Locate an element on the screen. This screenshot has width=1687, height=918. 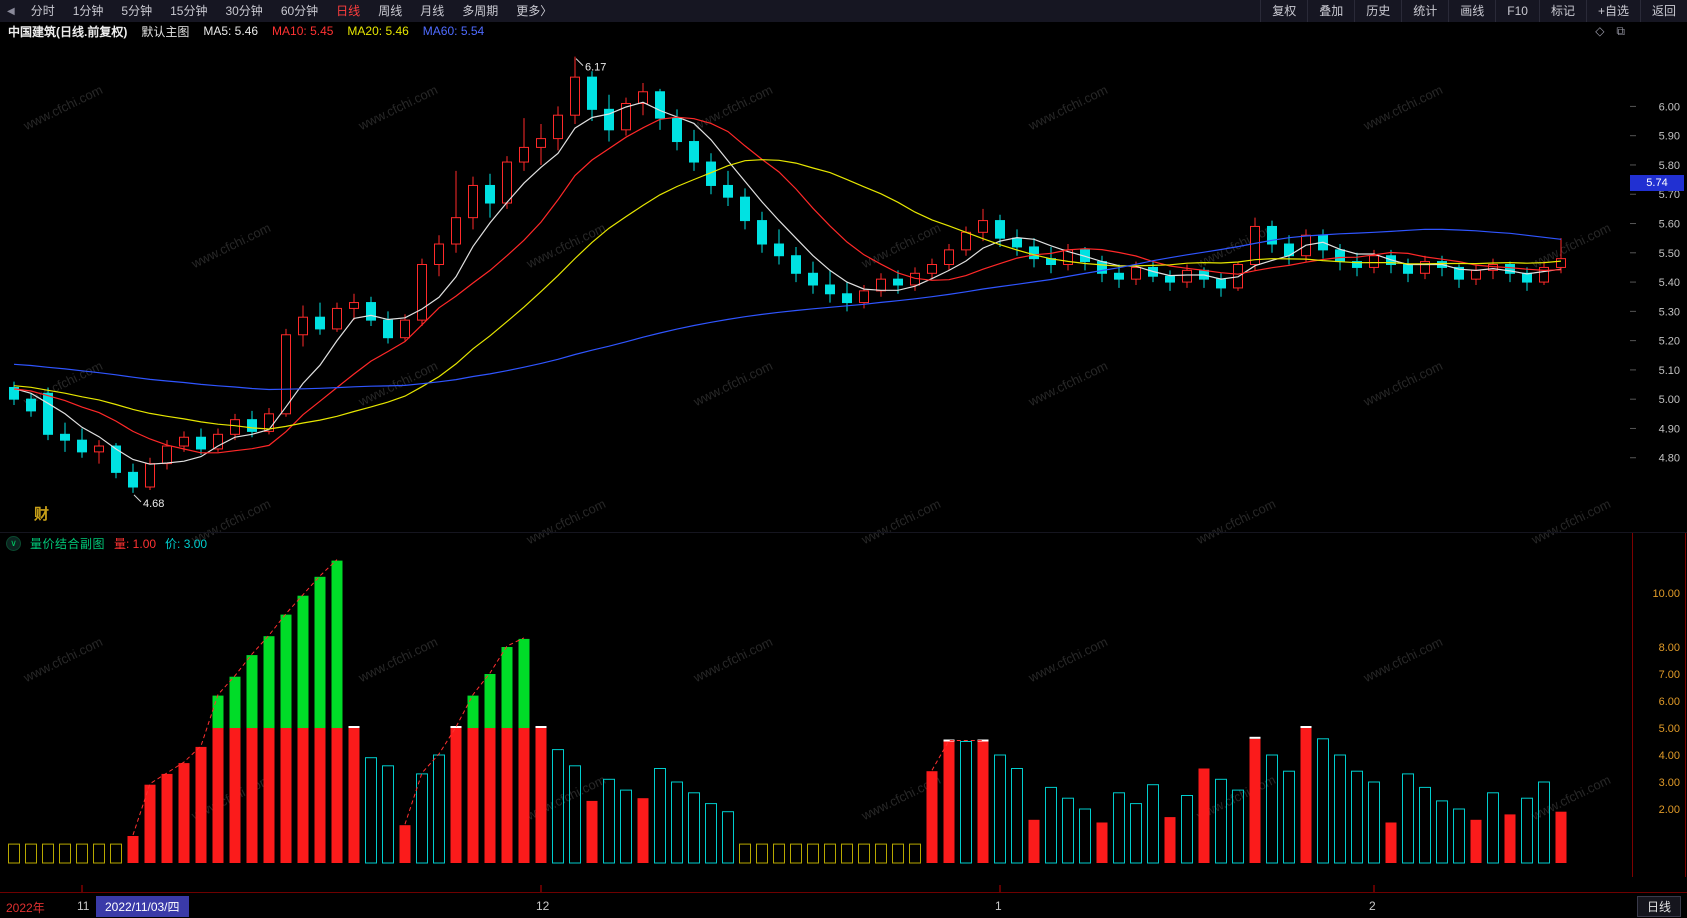
toolbar-button-fanhui: 返回 is located at coordinates (1663, 11).